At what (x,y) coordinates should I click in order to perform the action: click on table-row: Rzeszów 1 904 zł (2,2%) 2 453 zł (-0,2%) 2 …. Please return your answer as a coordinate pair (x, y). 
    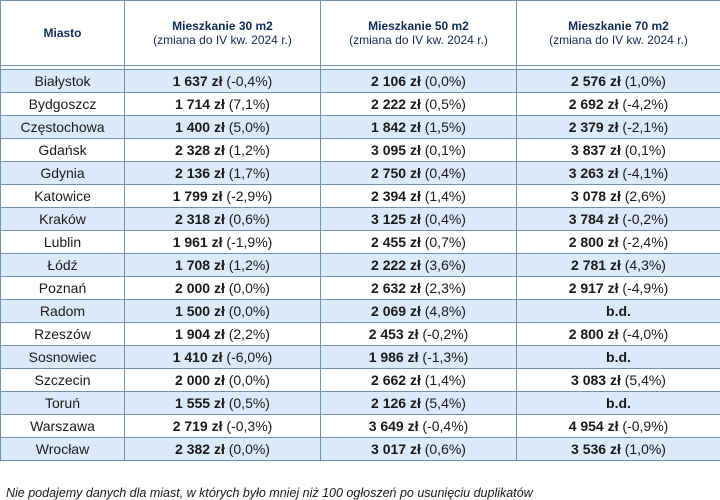
    Looking at the image, I should click on (360, 334).